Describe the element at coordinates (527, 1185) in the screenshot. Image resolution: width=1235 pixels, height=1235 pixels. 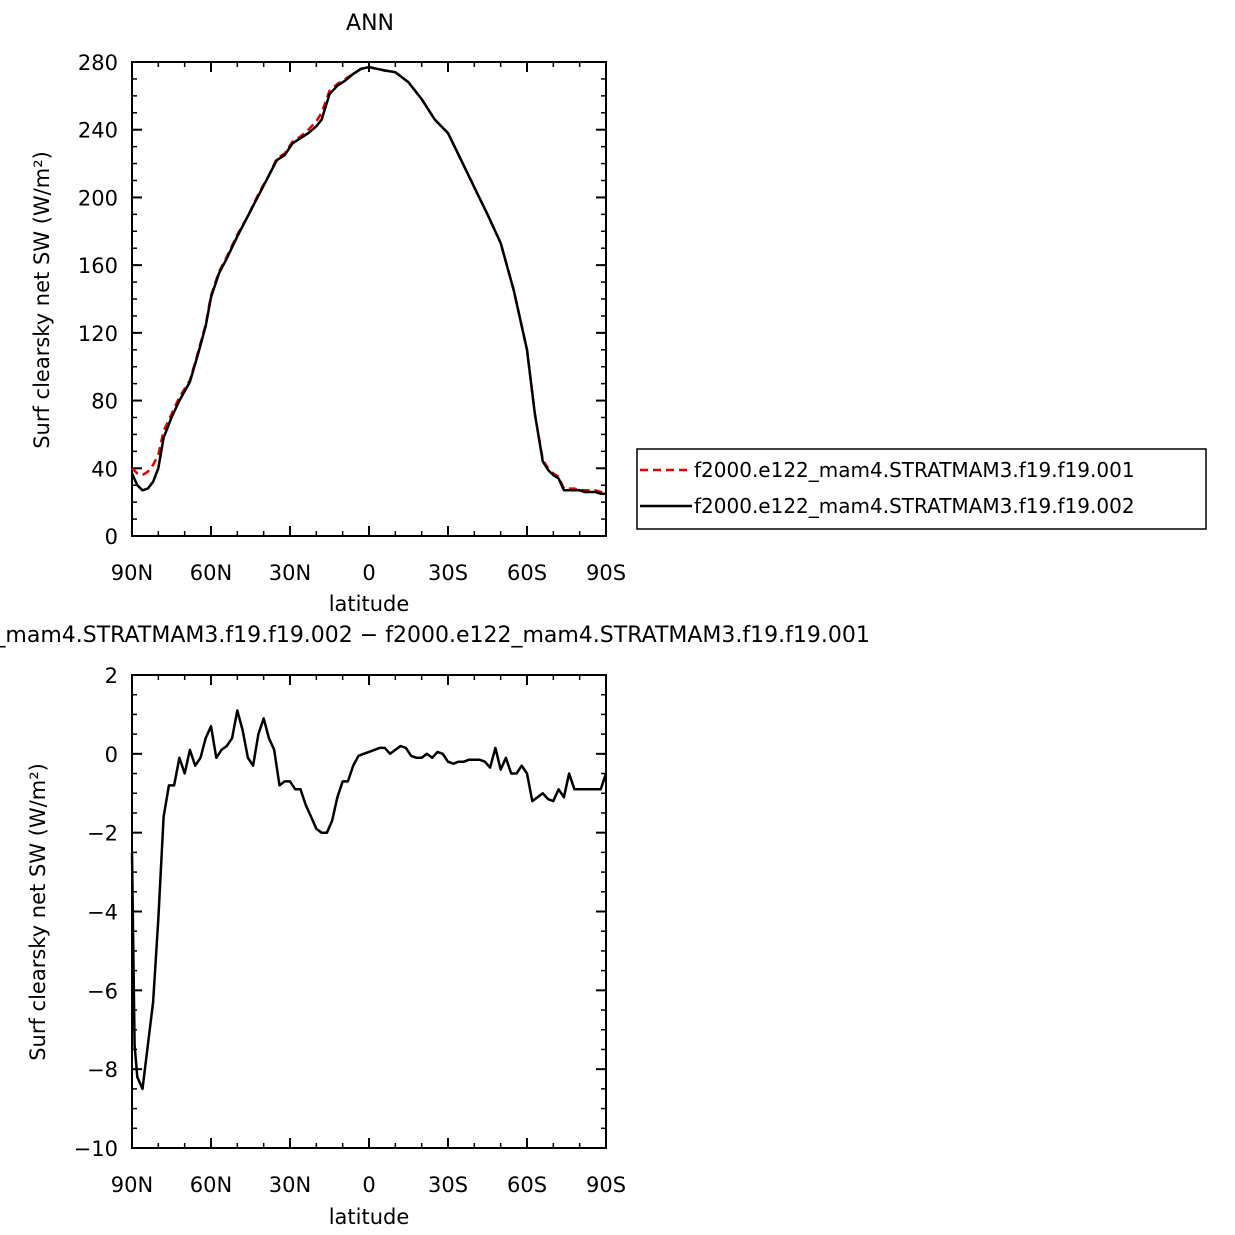
I see `bottom-x-tick-label: 60S` at that location.